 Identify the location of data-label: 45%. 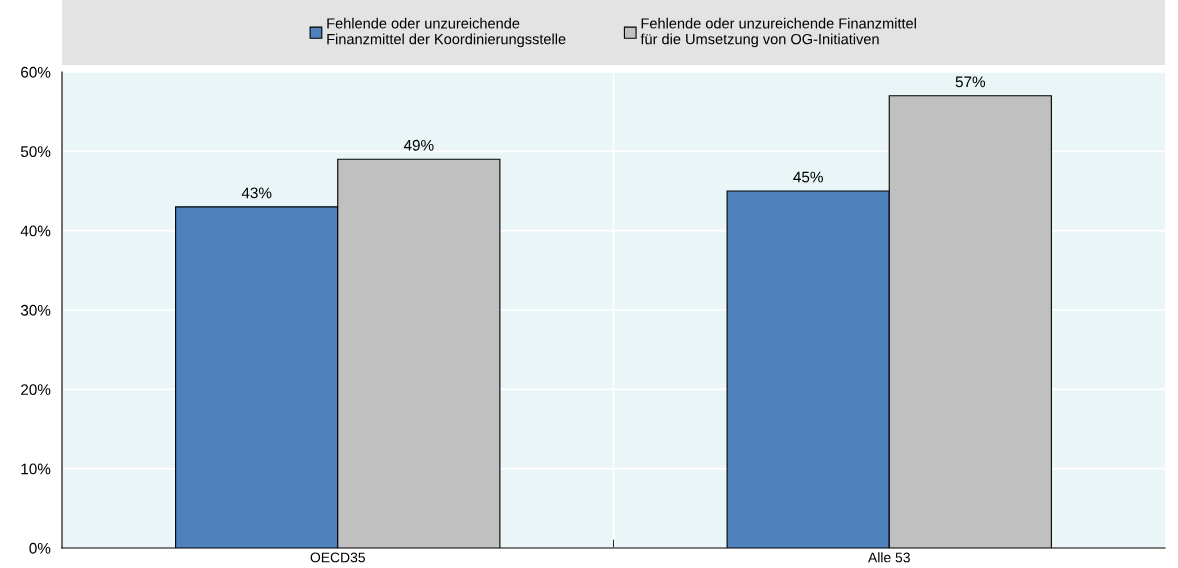
(808, 177).